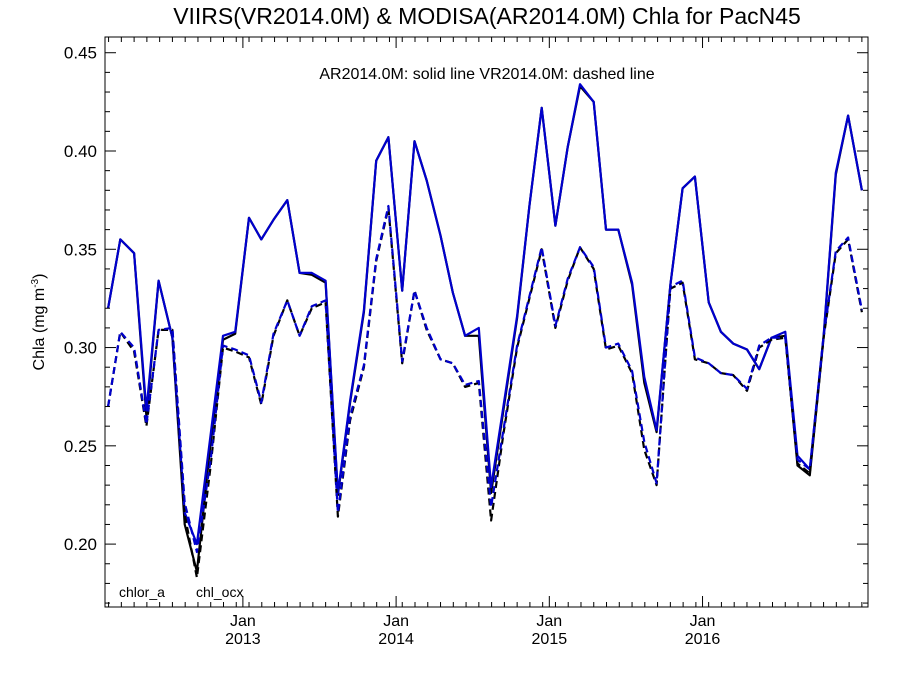 This screenshot has width=900, height=675. Describe the element at coordinates (39, 329) in the screenshot. I see `y-axis-label-main: Chla (mg m` at that location.